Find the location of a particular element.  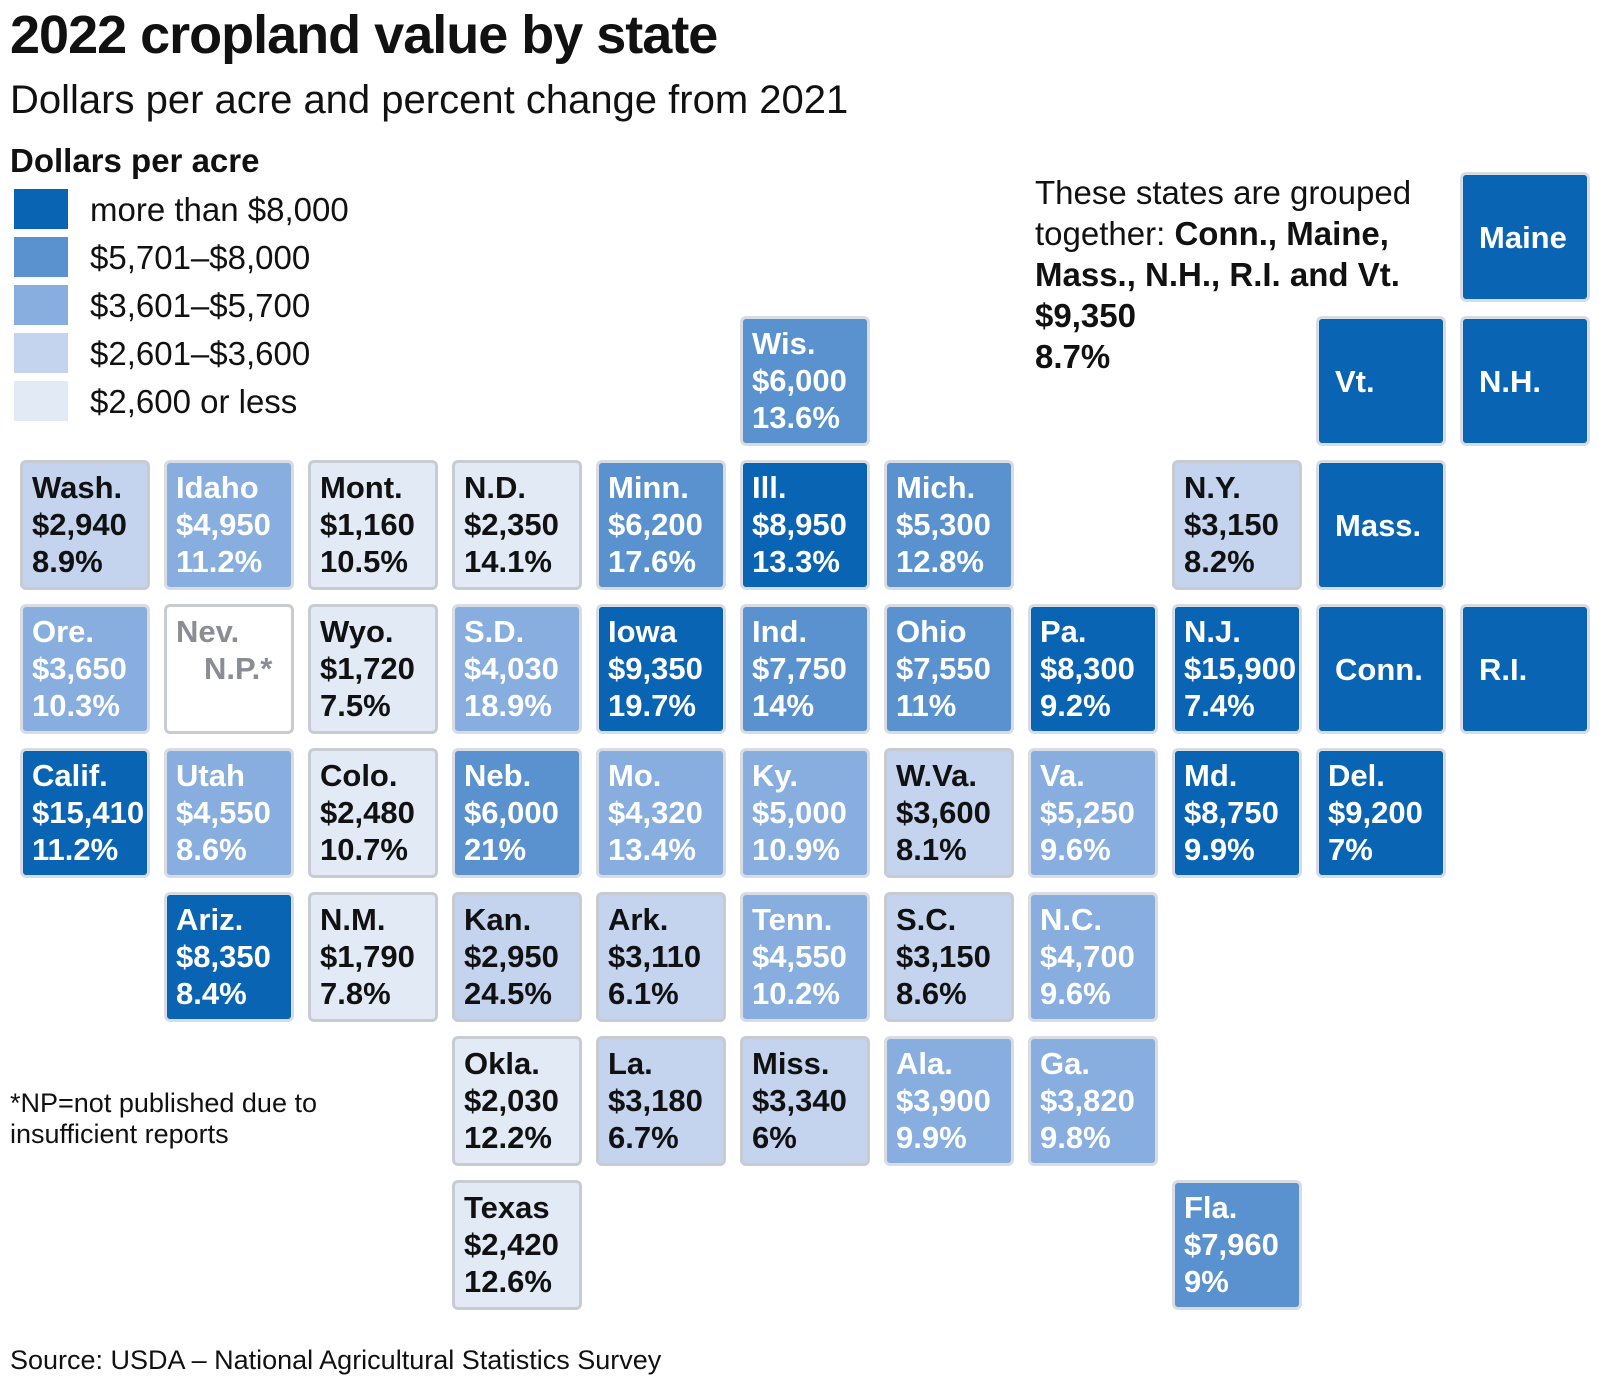

state-change: 13.3% is located at coordinates (796, 561).